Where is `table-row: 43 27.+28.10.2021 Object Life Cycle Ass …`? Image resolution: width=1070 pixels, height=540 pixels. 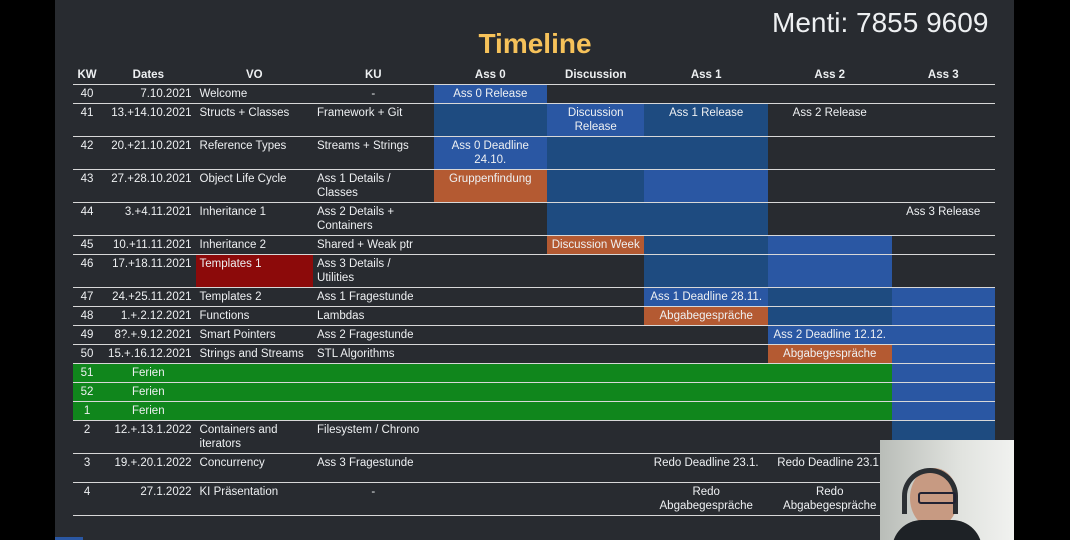
table-row: 43 27.+28.10.2021 Object Life Cycle Ass … is located at coordinates (534, 186).